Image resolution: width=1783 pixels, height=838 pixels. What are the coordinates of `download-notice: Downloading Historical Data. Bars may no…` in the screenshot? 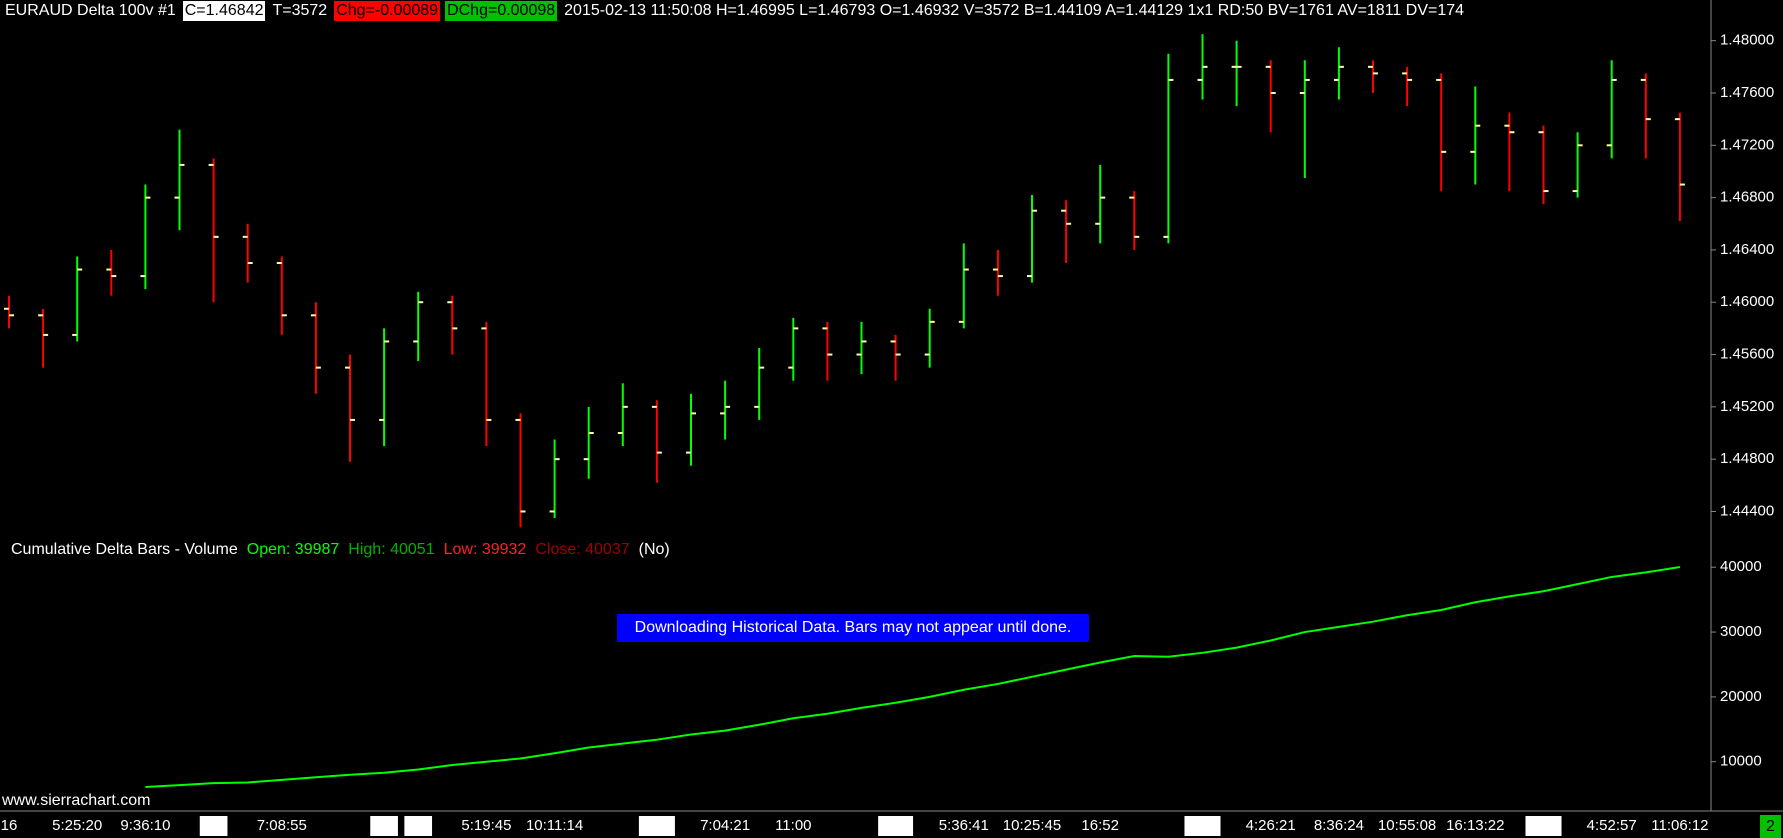 It's located at (853, 628).